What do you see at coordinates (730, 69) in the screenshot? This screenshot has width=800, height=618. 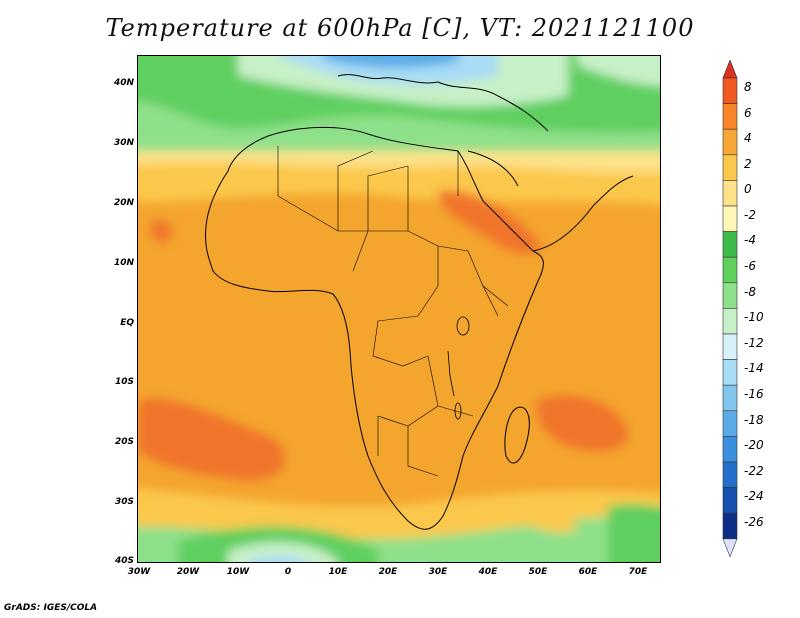 I see `colorbar-max-arrow` at bounding box center [730, 69].